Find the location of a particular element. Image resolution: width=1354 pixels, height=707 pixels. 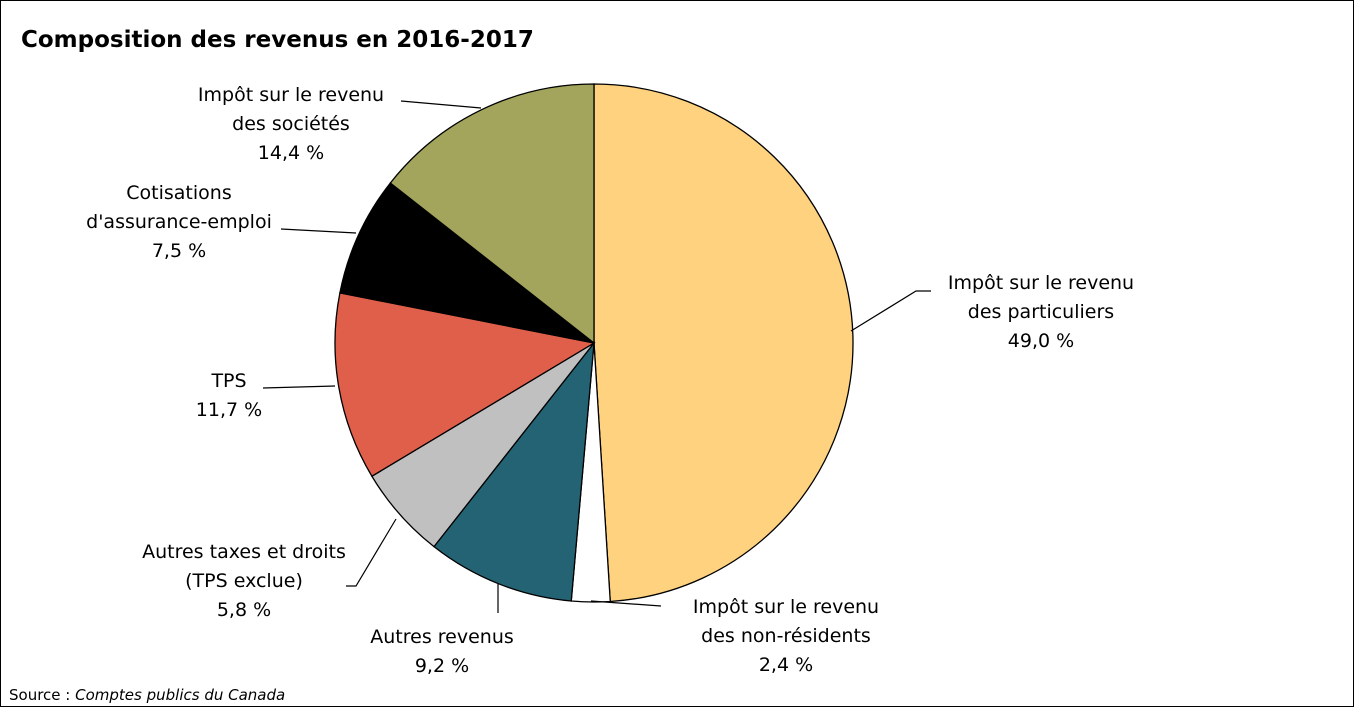

category-label: Impôt sur le revenu des particuliers is located at coordinates (1041, 297).